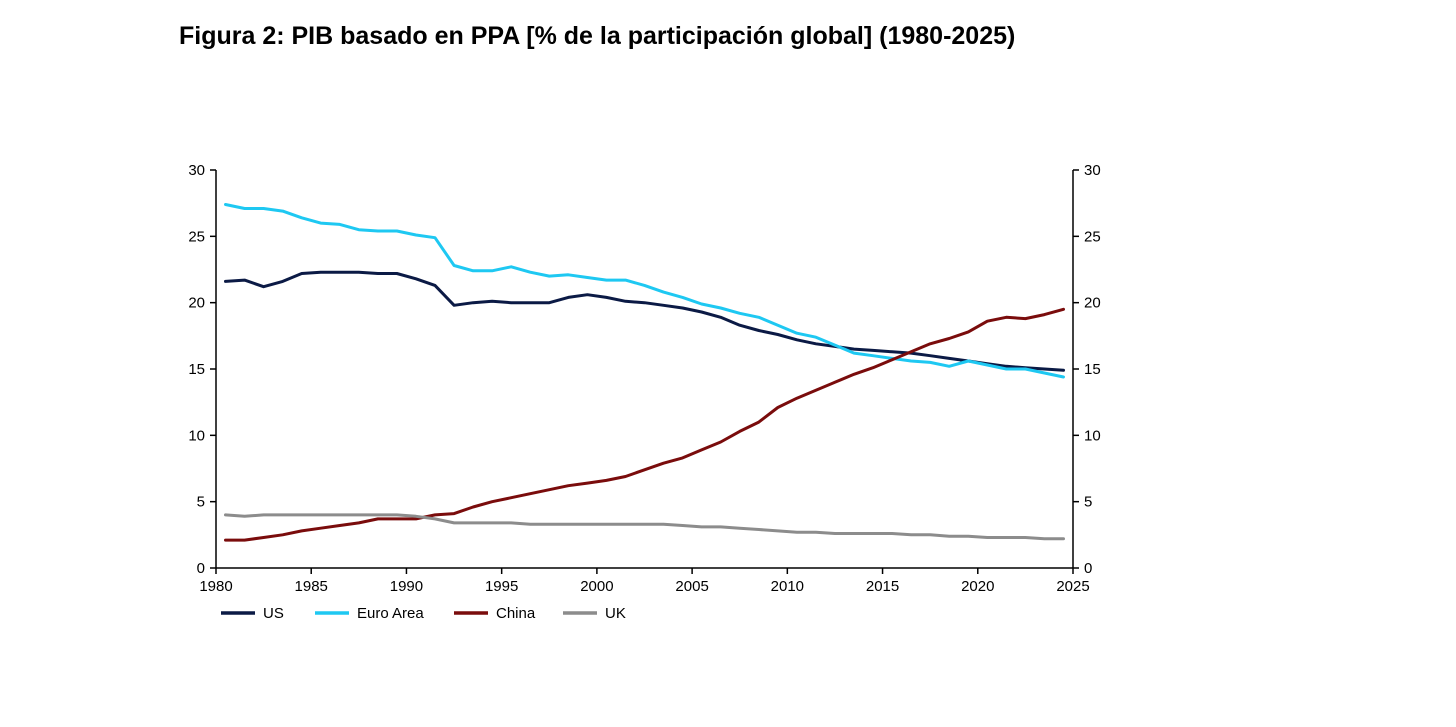 Image resolution: width=1456 pixels, height=727 pixels. Describe the element at coordinates (196, 236) in the screenshot. I see `y-tick-label-left: 25` at that location.